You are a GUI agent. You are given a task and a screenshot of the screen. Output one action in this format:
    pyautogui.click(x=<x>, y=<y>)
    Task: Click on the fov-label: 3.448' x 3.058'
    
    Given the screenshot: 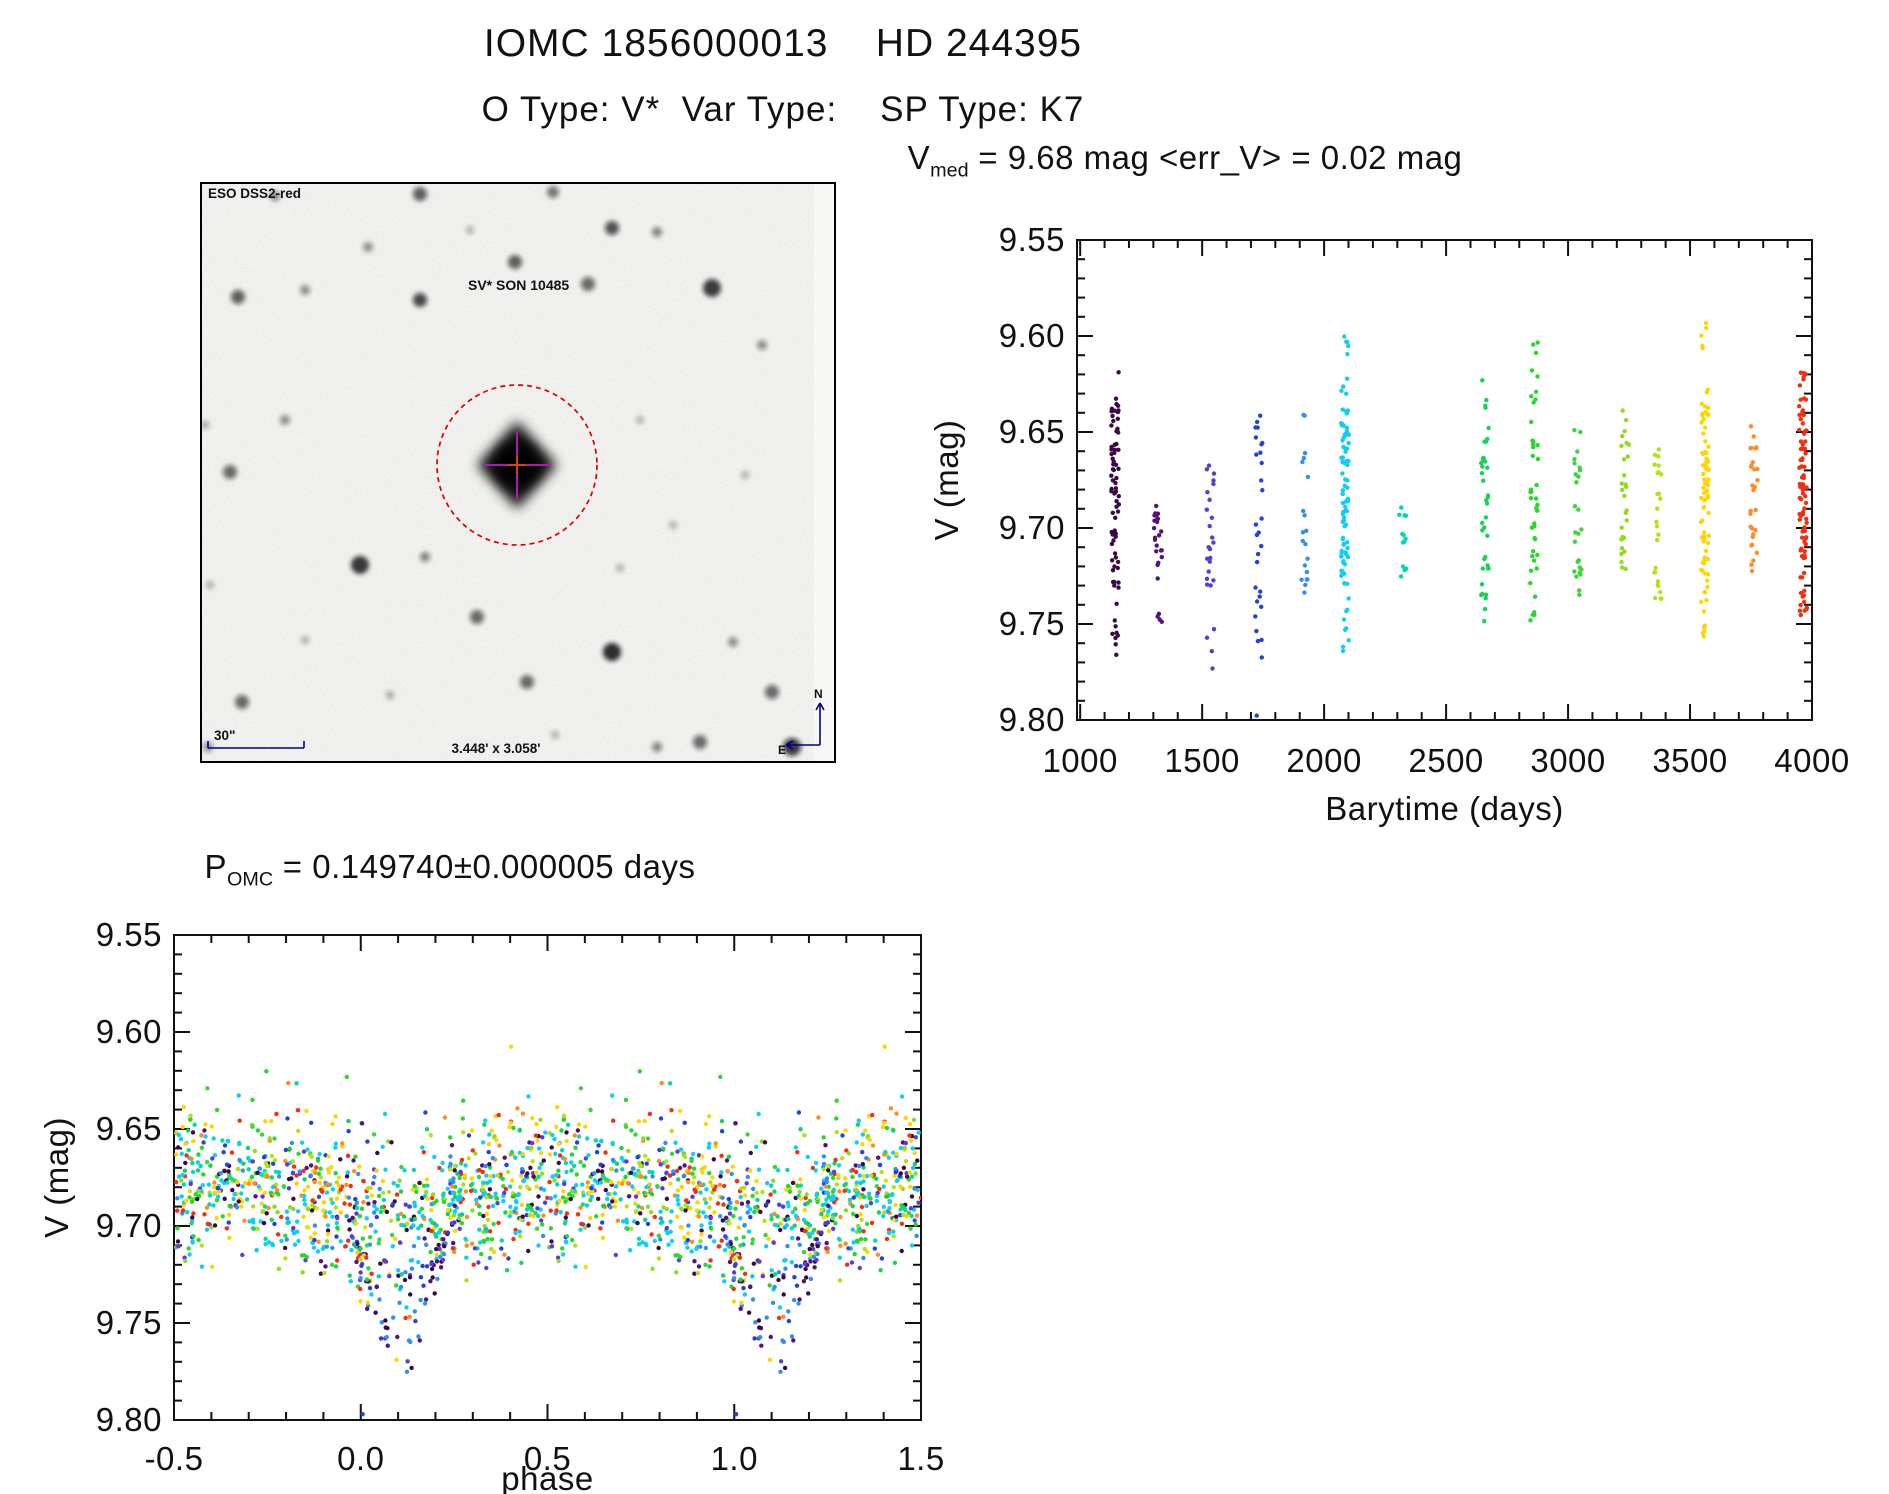 What is the action you would take?
    pyautogui.click(x=496, y=748)
    